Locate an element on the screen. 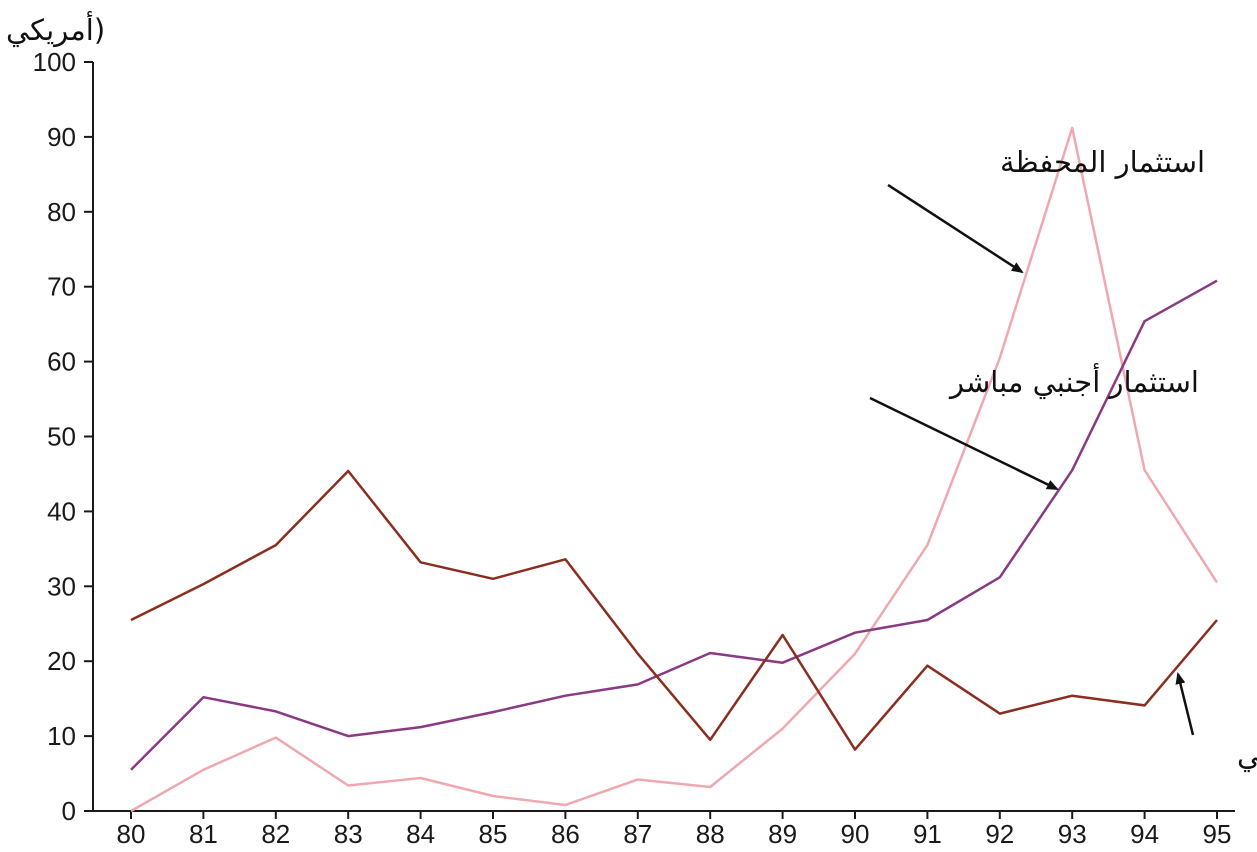  annotation-portfolio-label: استثمار المحفظة is located at coordinates (1102, 162).